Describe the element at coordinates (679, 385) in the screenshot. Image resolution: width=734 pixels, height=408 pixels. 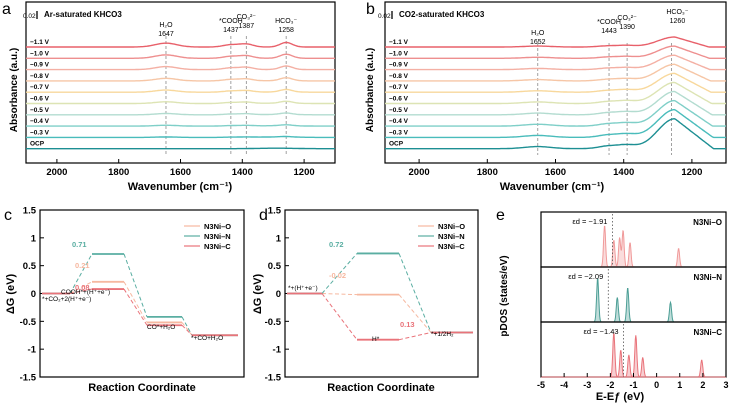
I see `x-tick-label-1: 1` at that location.